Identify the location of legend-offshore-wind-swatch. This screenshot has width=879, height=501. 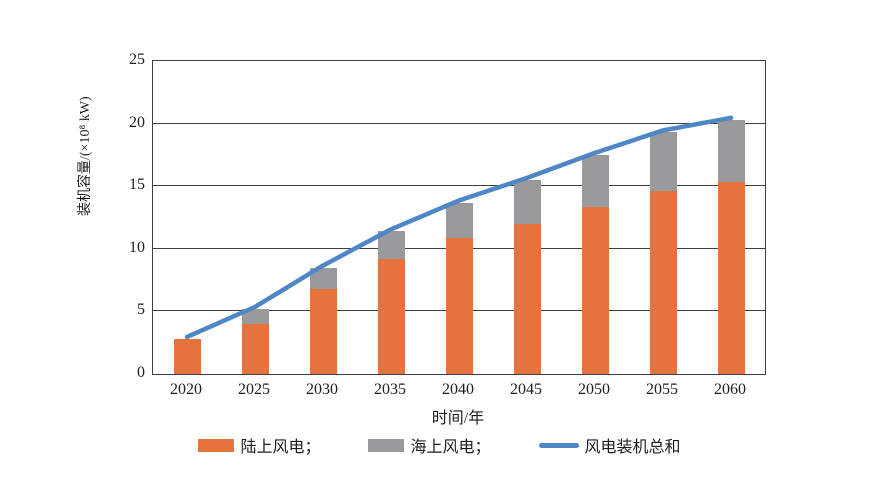
(386, 445).